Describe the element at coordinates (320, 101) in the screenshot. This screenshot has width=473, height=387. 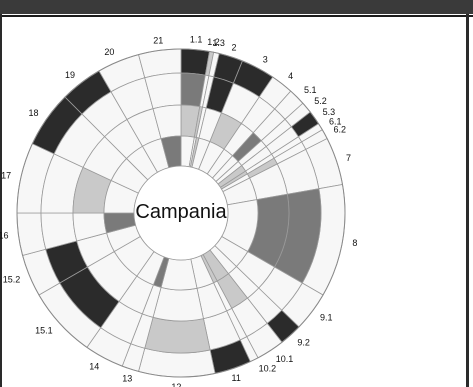
I see `segment-label-5.2: 5.2` at that location.